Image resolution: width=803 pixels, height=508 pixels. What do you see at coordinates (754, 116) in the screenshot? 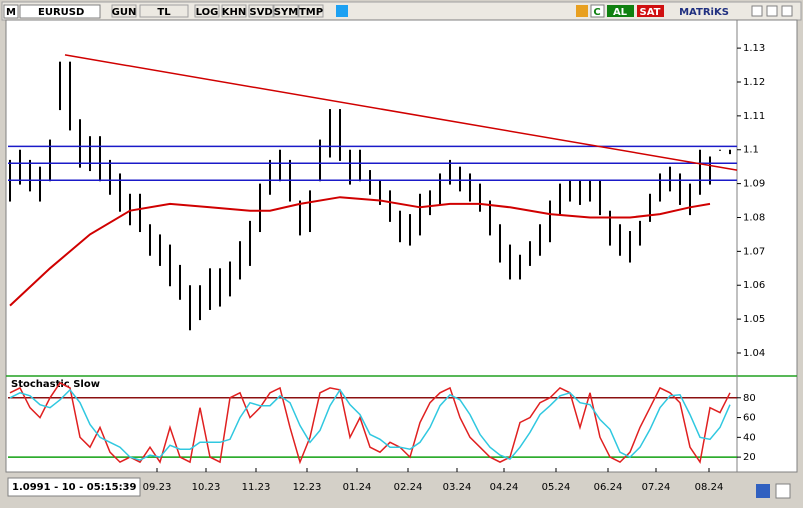
I see `y-tick-label: 1.11` at bounding box center [754, 116].